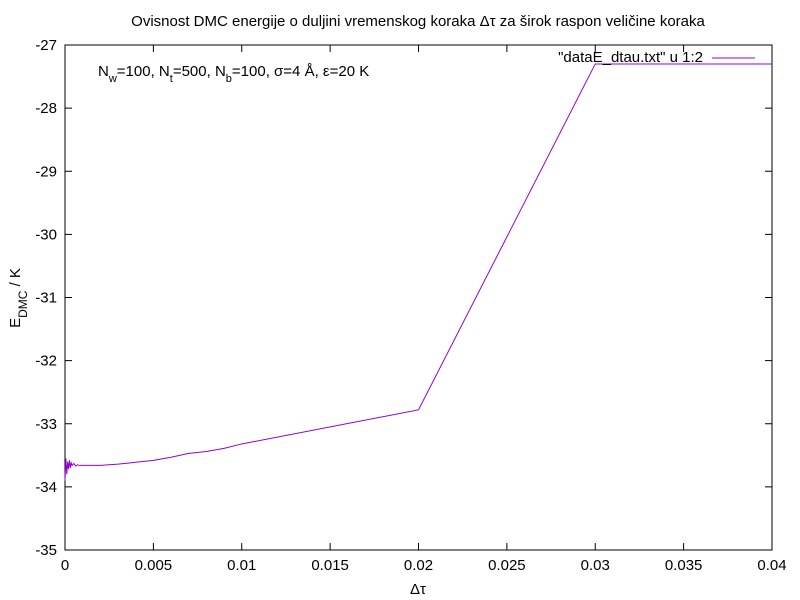  What do you see at coordinates (15, 279) in the screenshot?
I see `y-label-unit: / K` at bounding box center [15, 279].